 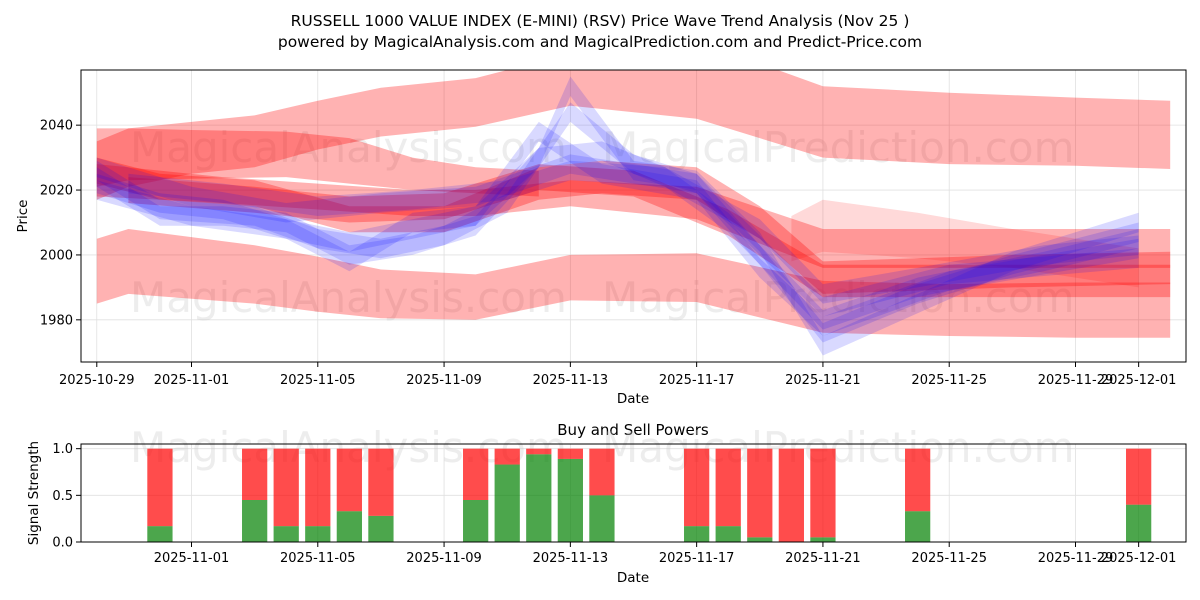 I want to click on price-x-label: Date, so click(x=633, y=399).